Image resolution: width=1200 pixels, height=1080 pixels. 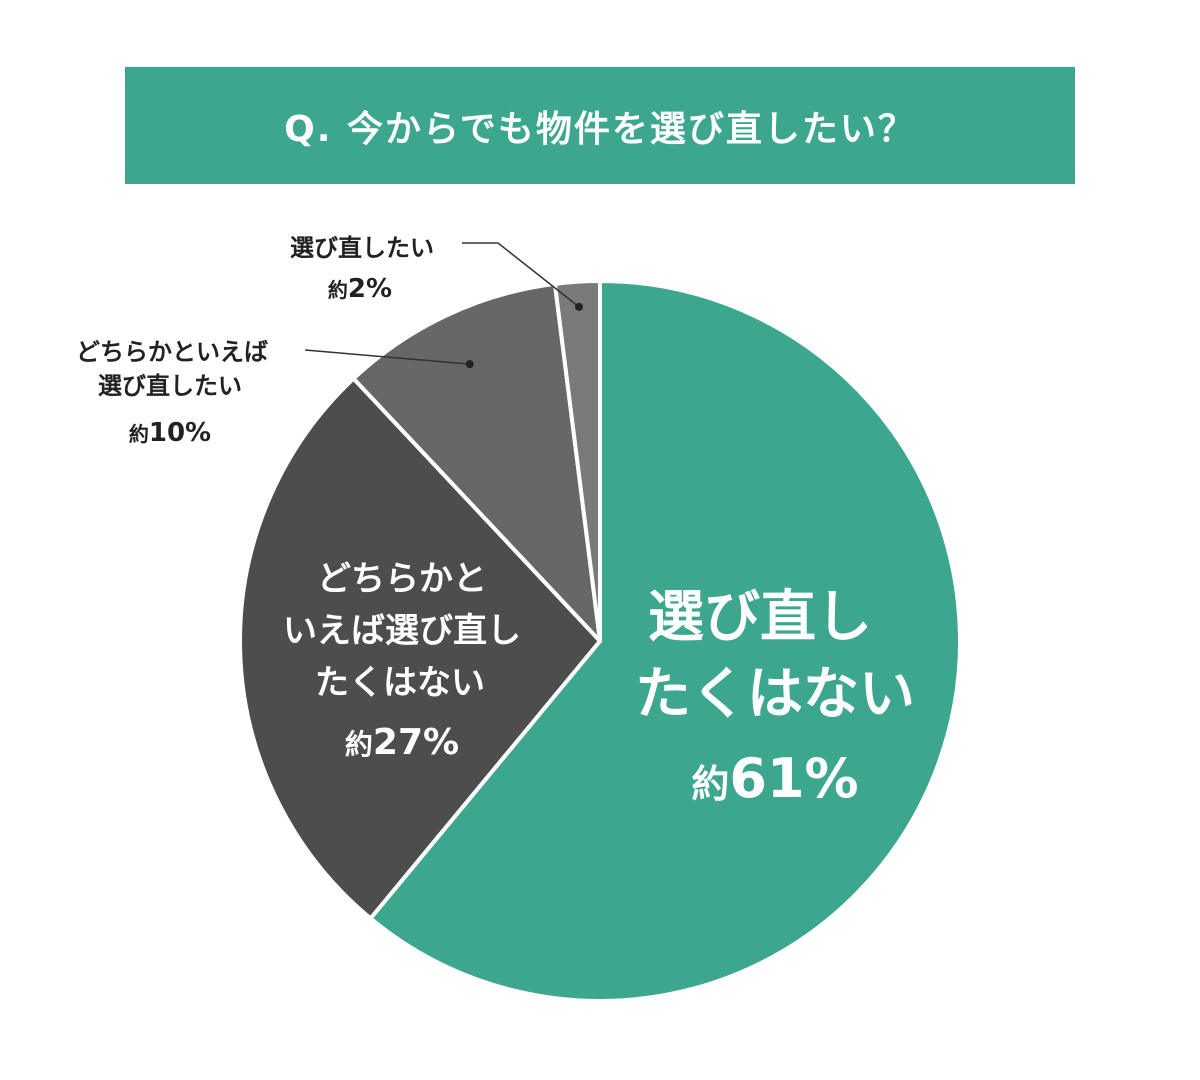 I want to click on slice-label-3-line-0: 選び直したい, so click(x=362, y=248).